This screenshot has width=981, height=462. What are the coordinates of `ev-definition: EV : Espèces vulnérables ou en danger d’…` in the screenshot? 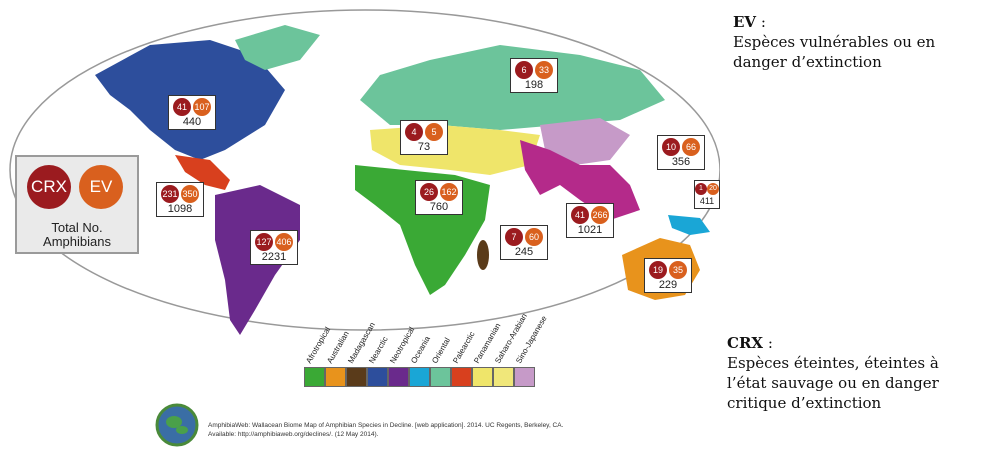 It's located at (834, 42).